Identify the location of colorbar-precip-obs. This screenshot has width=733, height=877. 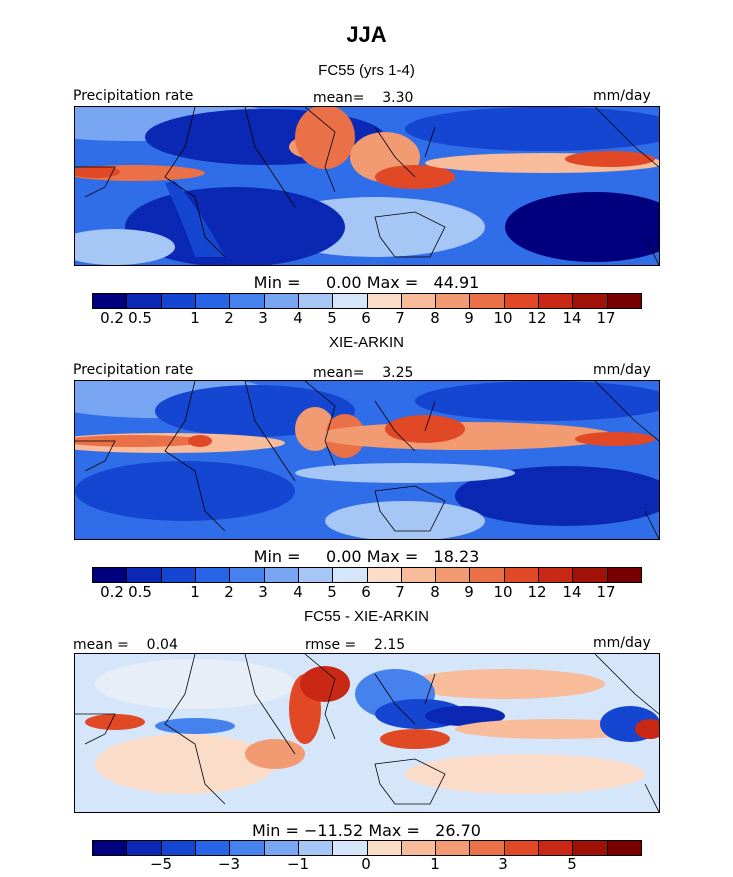
(367, 575).